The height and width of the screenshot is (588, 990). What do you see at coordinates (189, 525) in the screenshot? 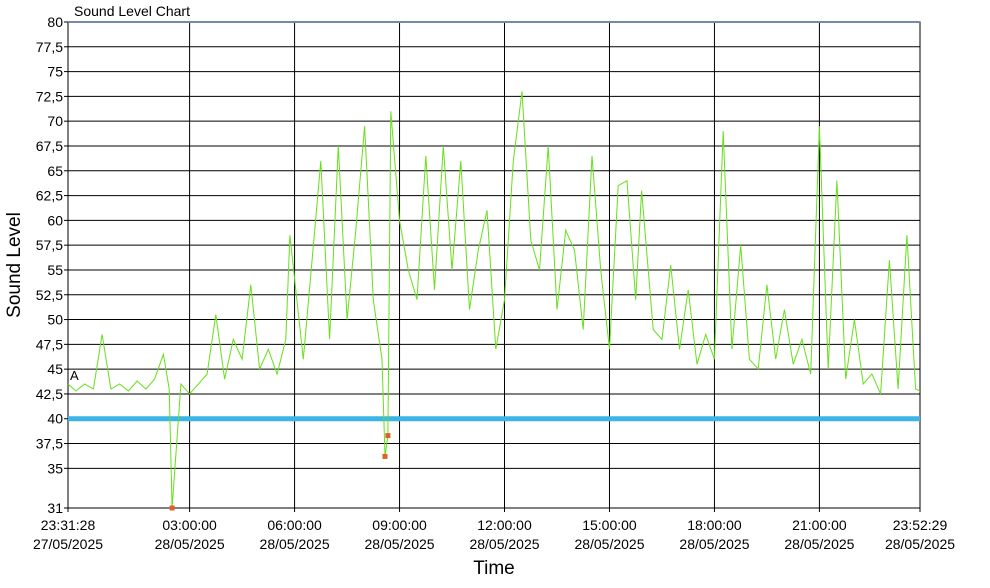
I see `x-tick-label-line: 03:00:00` at bounding box center [189, 525].